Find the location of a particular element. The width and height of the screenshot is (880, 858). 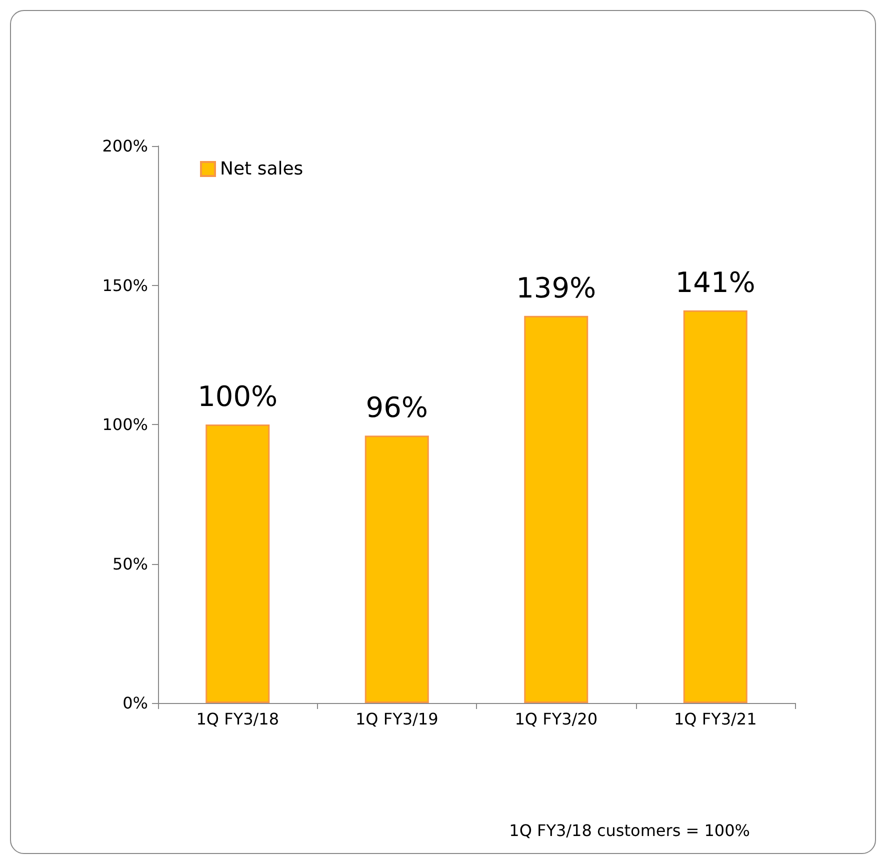

y-tick-label: 100% is located at coordinates (125, 424).